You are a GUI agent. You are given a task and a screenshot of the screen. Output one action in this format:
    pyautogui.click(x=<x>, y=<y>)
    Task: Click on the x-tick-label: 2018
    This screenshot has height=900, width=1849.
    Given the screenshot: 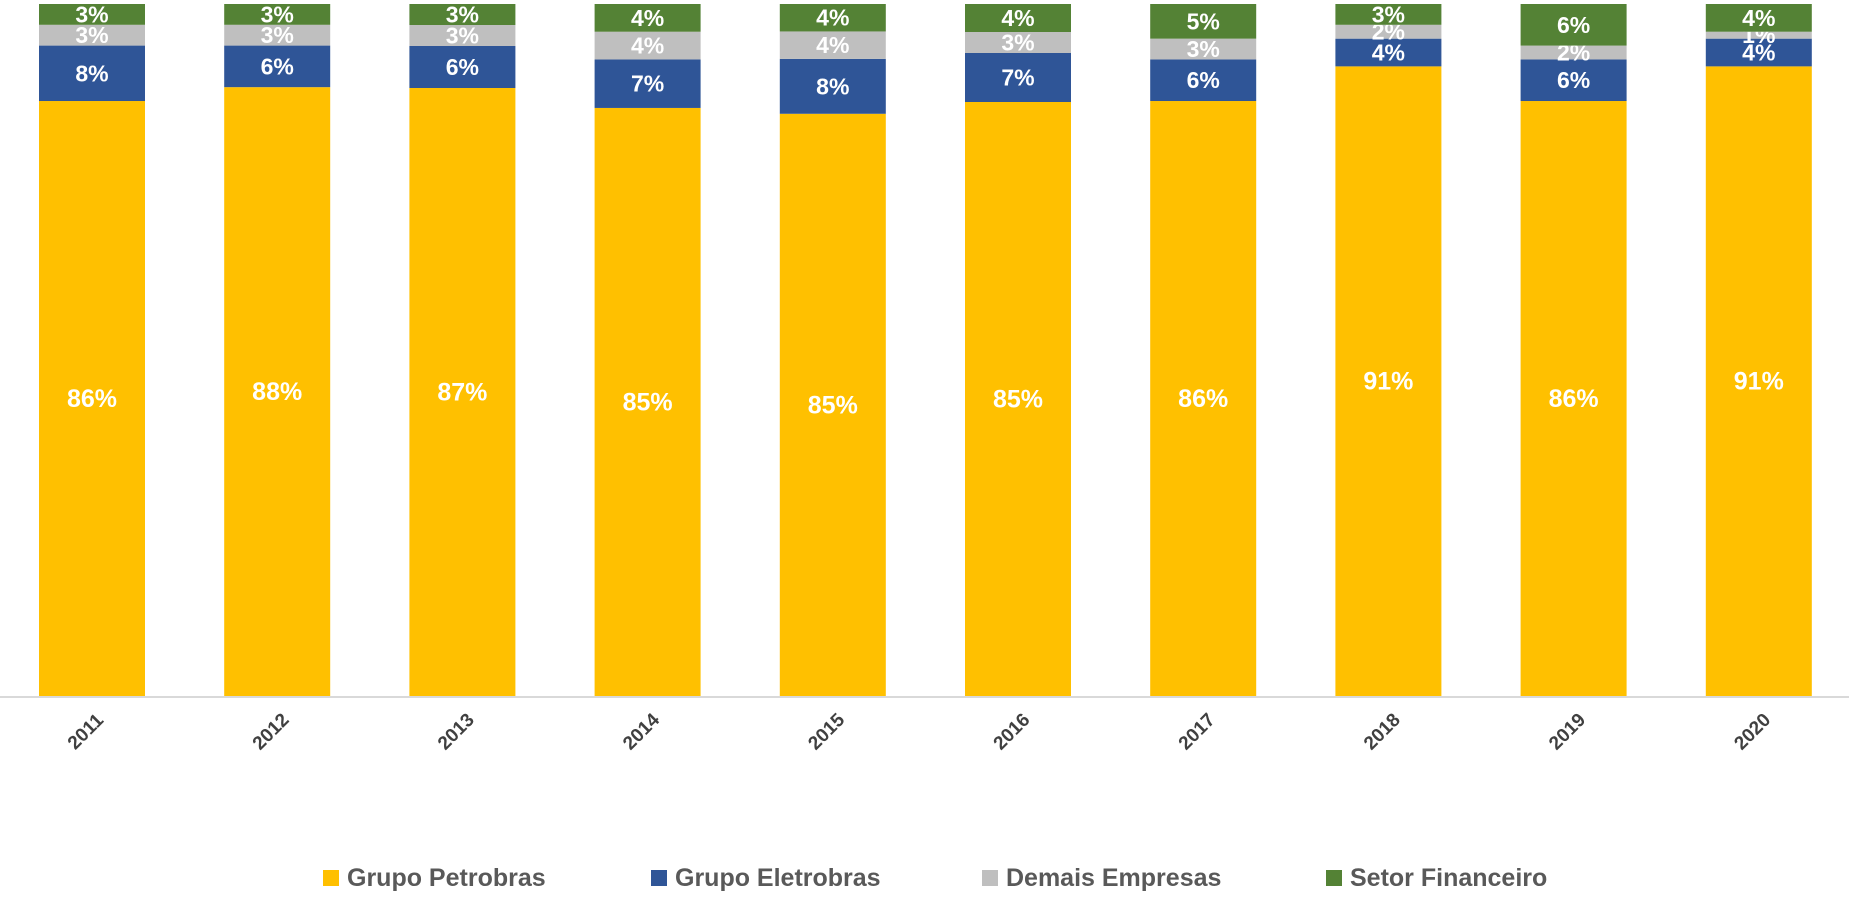 What is the action you would take?
    pyautogui.click(x=1382, y=732)
    